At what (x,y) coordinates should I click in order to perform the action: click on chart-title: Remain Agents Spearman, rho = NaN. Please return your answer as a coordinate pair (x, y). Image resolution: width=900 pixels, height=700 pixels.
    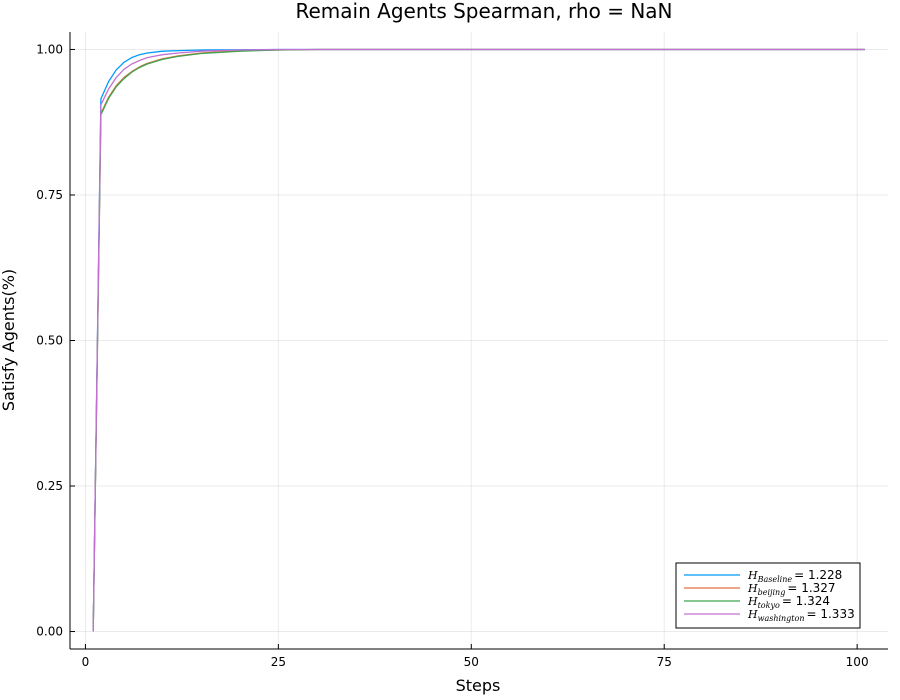
    Looking at the image, I should click on (484, 11).